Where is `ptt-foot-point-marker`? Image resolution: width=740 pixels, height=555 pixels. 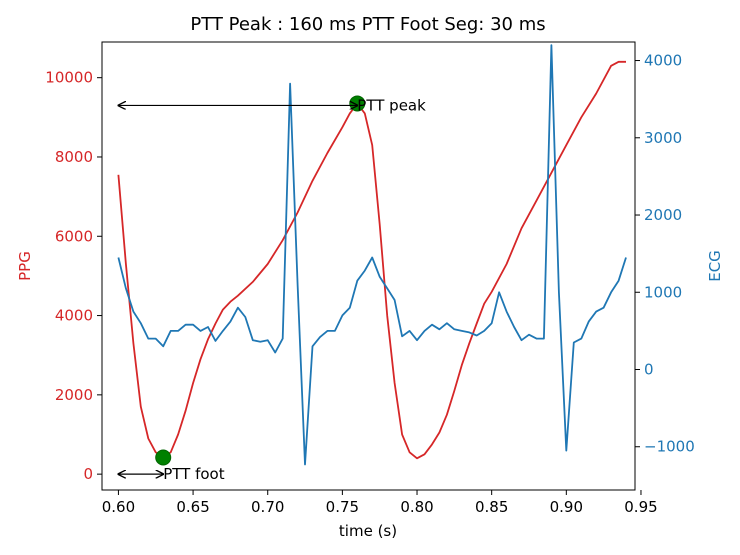 ptt-foot-point-marker is located at coordinates (163, 457).